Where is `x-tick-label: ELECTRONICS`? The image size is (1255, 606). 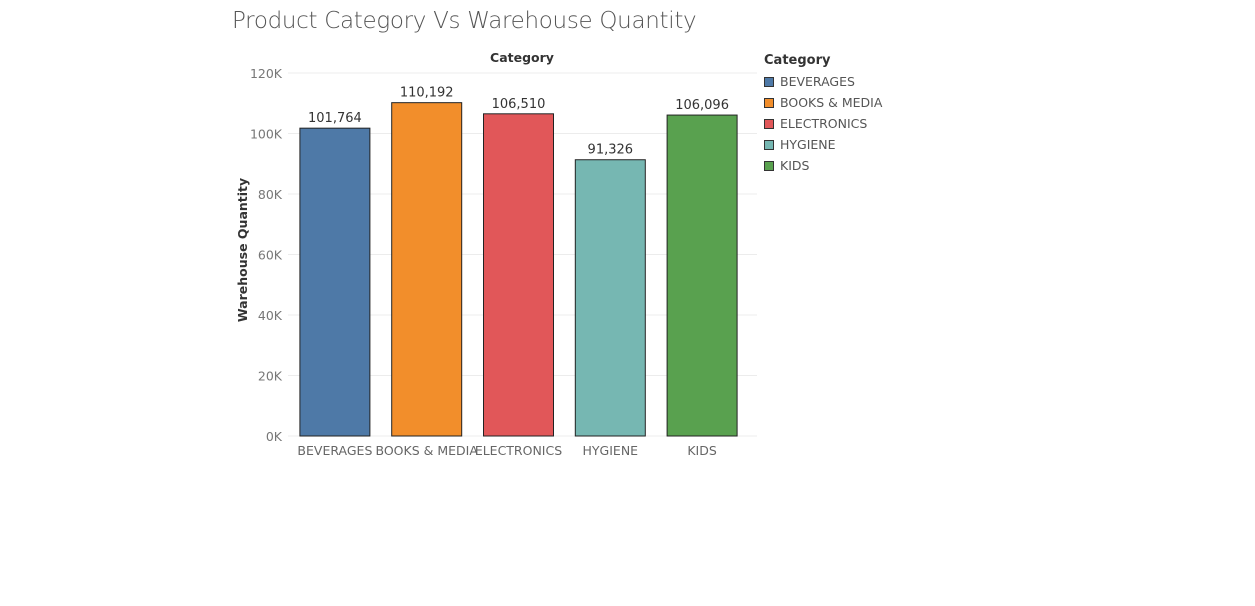
x-tick-label: ELECTRONICS is located at coordinates (518, 450).